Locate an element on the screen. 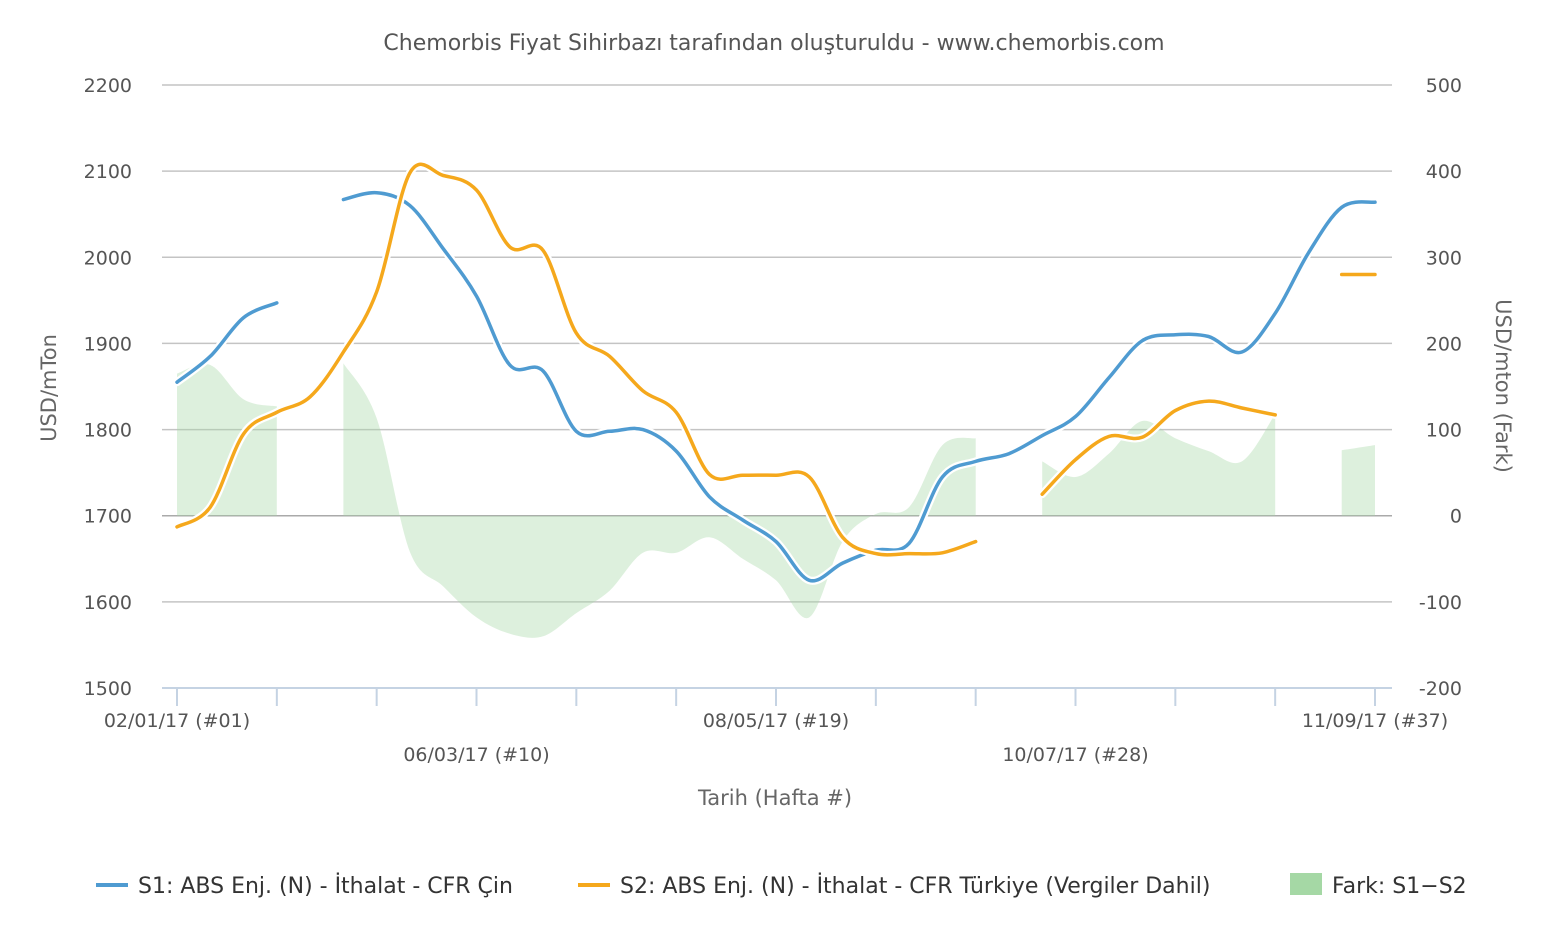  series-2-line-segment is located at coordinates (1158, 447).